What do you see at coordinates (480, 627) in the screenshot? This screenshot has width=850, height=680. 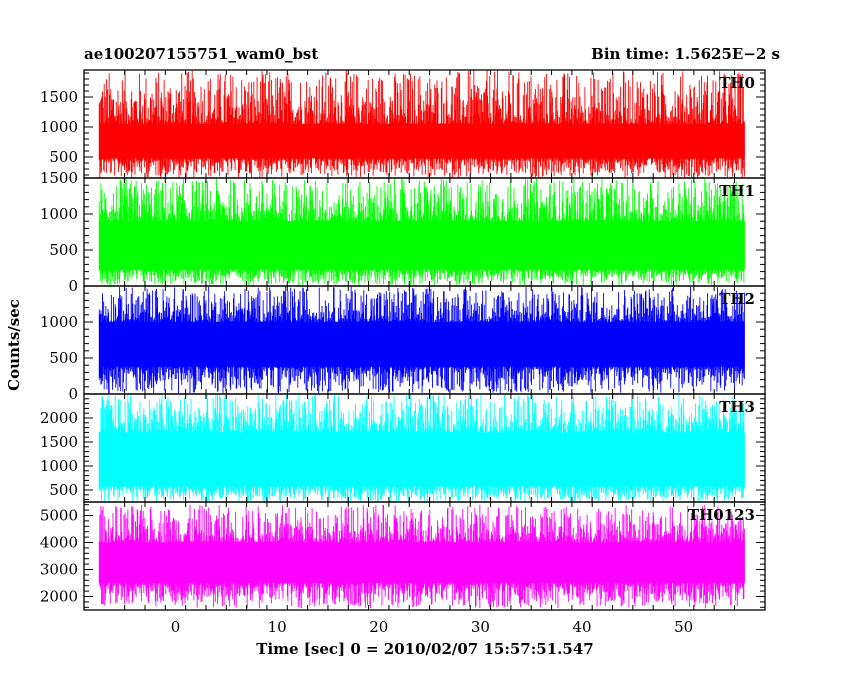 I see `x-tick-label: 30` at bounding box center [480, 627].